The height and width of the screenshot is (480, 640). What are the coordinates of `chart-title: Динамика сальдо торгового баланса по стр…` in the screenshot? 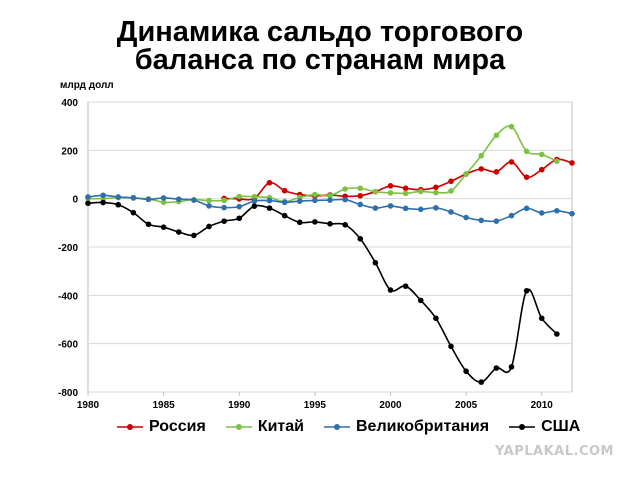 It's located at (320, 46).